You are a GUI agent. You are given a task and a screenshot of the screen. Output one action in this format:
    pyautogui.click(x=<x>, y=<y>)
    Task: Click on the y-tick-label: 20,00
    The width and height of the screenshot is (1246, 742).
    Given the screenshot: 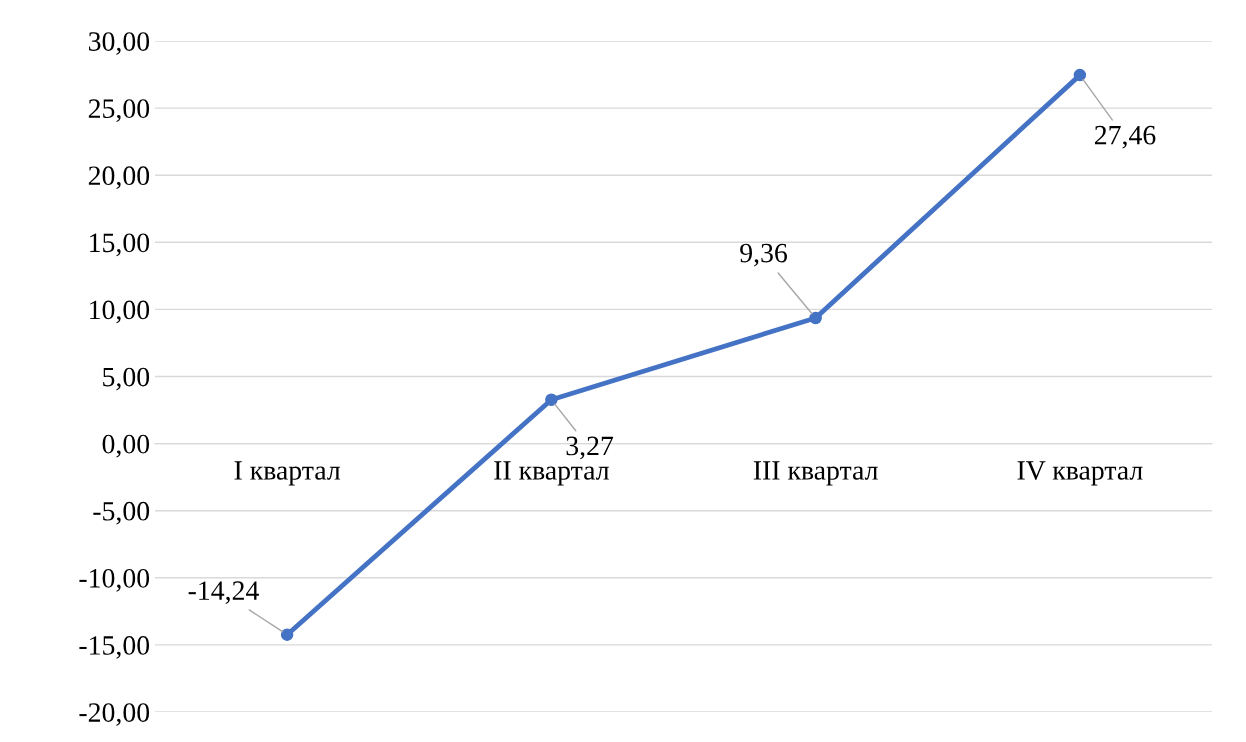 What is the action you would take?
    pyautogui.click(x=119, y=178)
    